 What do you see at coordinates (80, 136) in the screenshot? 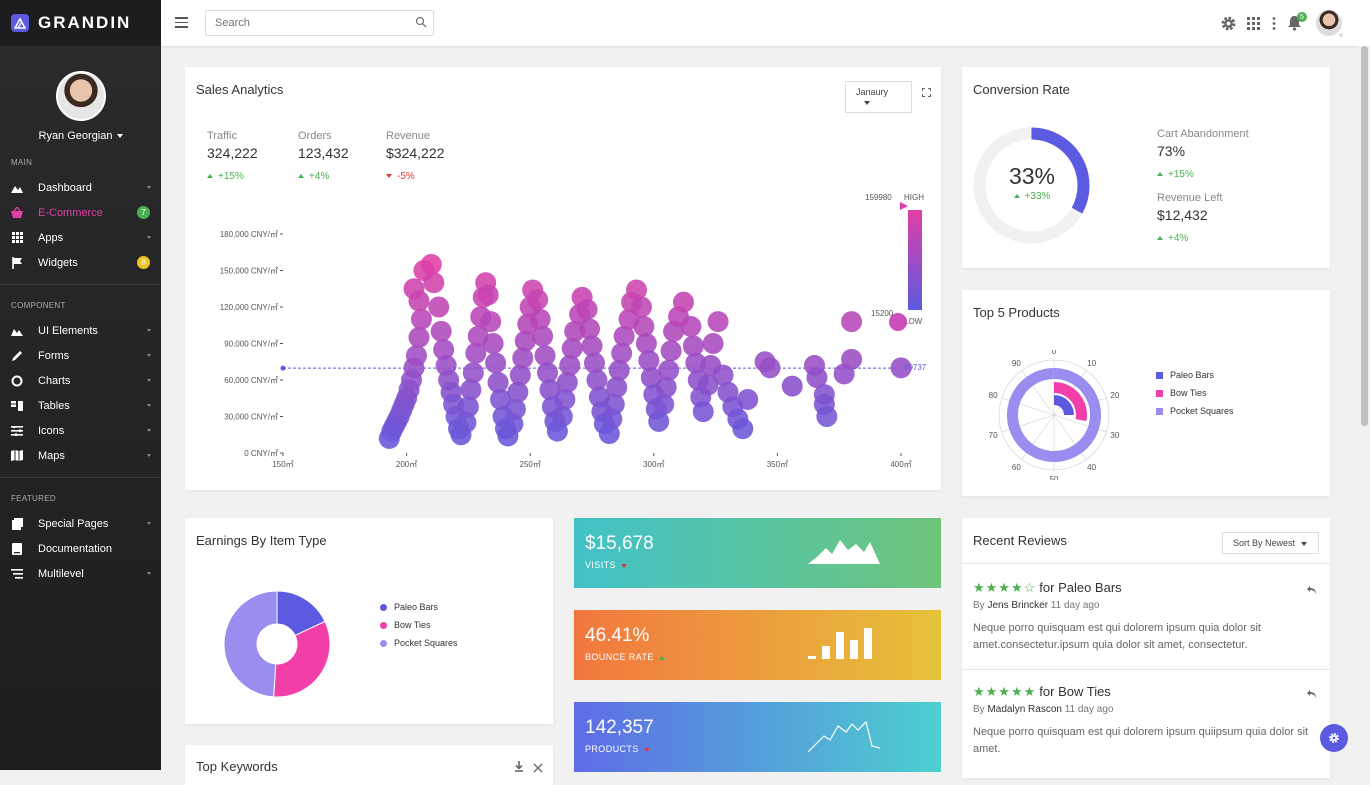
I see `profile-name: Ryan Georgian` at bounding box center [80, 136].